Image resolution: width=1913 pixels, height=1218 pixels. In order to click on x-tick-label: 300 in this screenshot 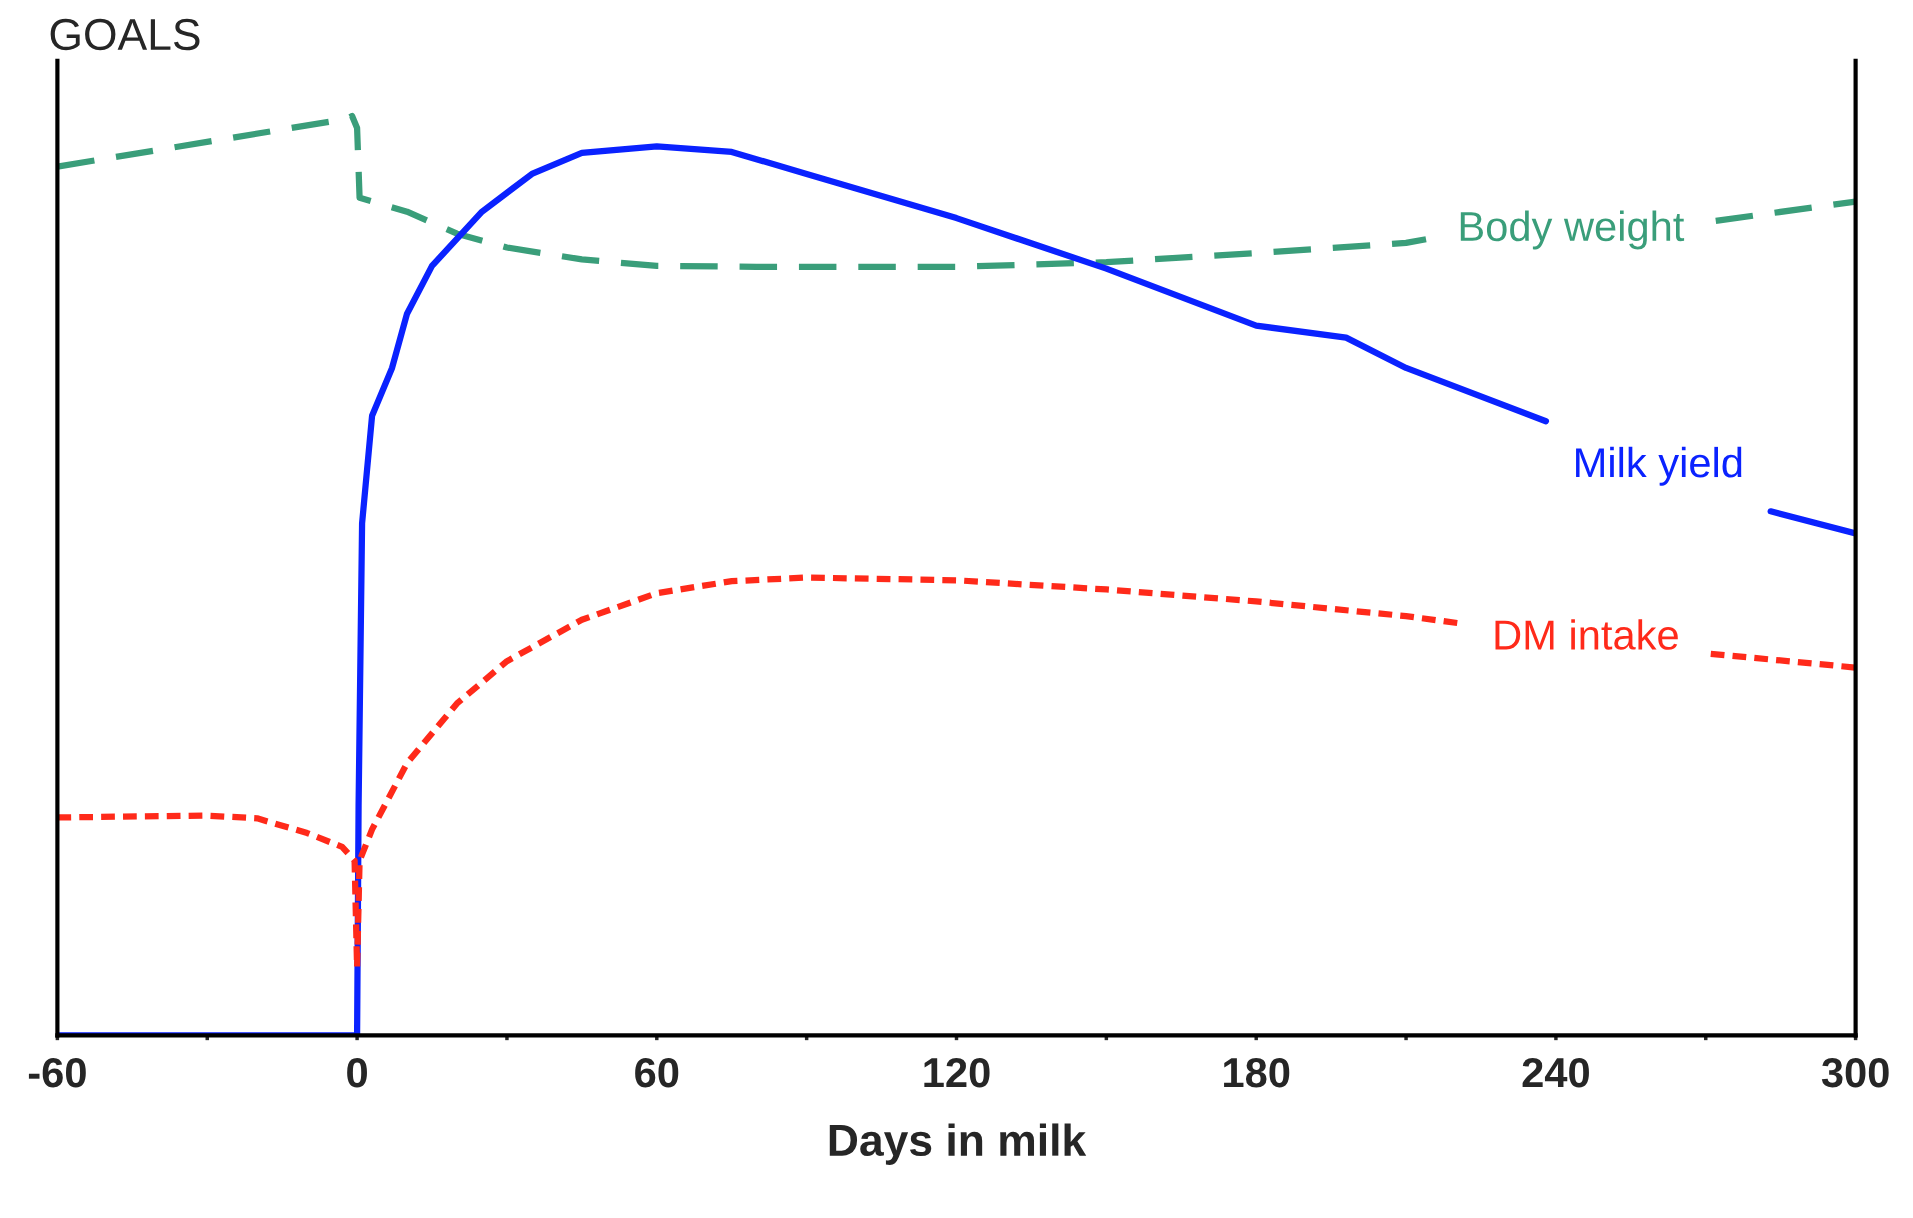, I will do `click(1855, 1072)`.